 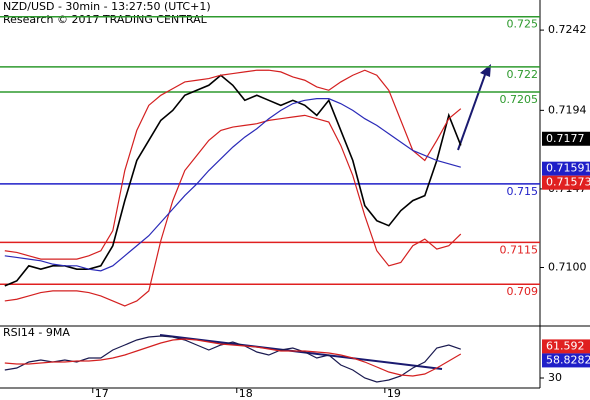 I want to click on forecast-arrow, so click(x=472, y=111).